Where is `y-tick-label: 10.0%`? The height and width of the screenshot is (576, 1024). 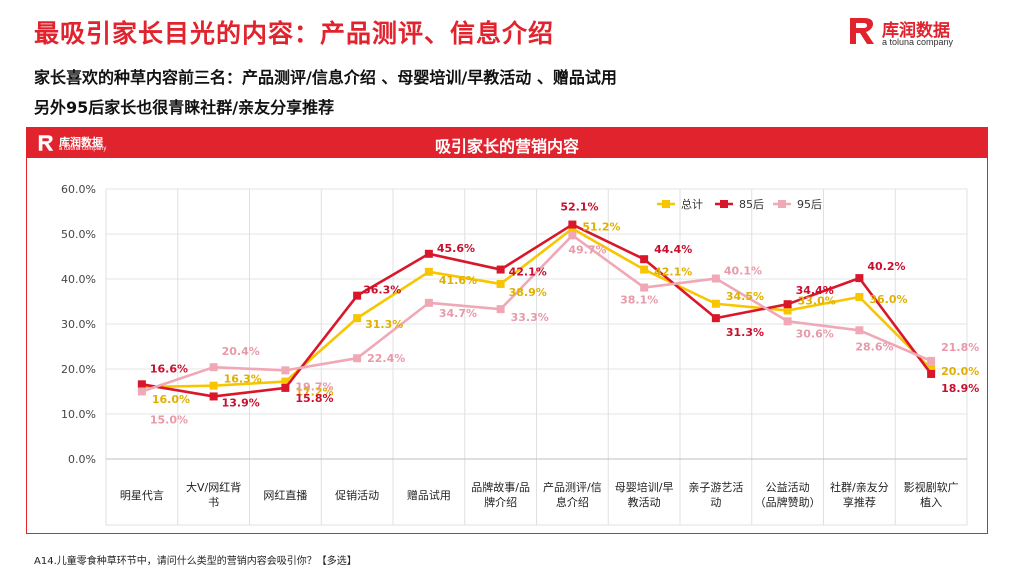
y-tick-label: 10.0% is located at coordinates (78, 414).